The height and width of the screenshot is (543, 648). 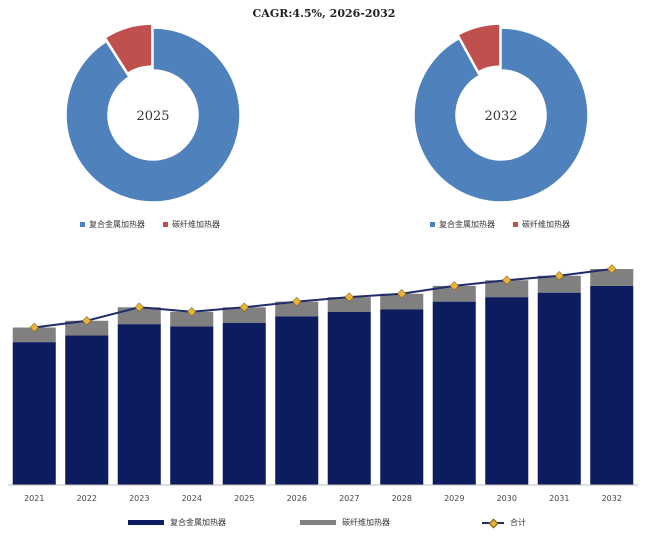 I want to click on legend-item-total: 合计, so click(x=504, y=522).